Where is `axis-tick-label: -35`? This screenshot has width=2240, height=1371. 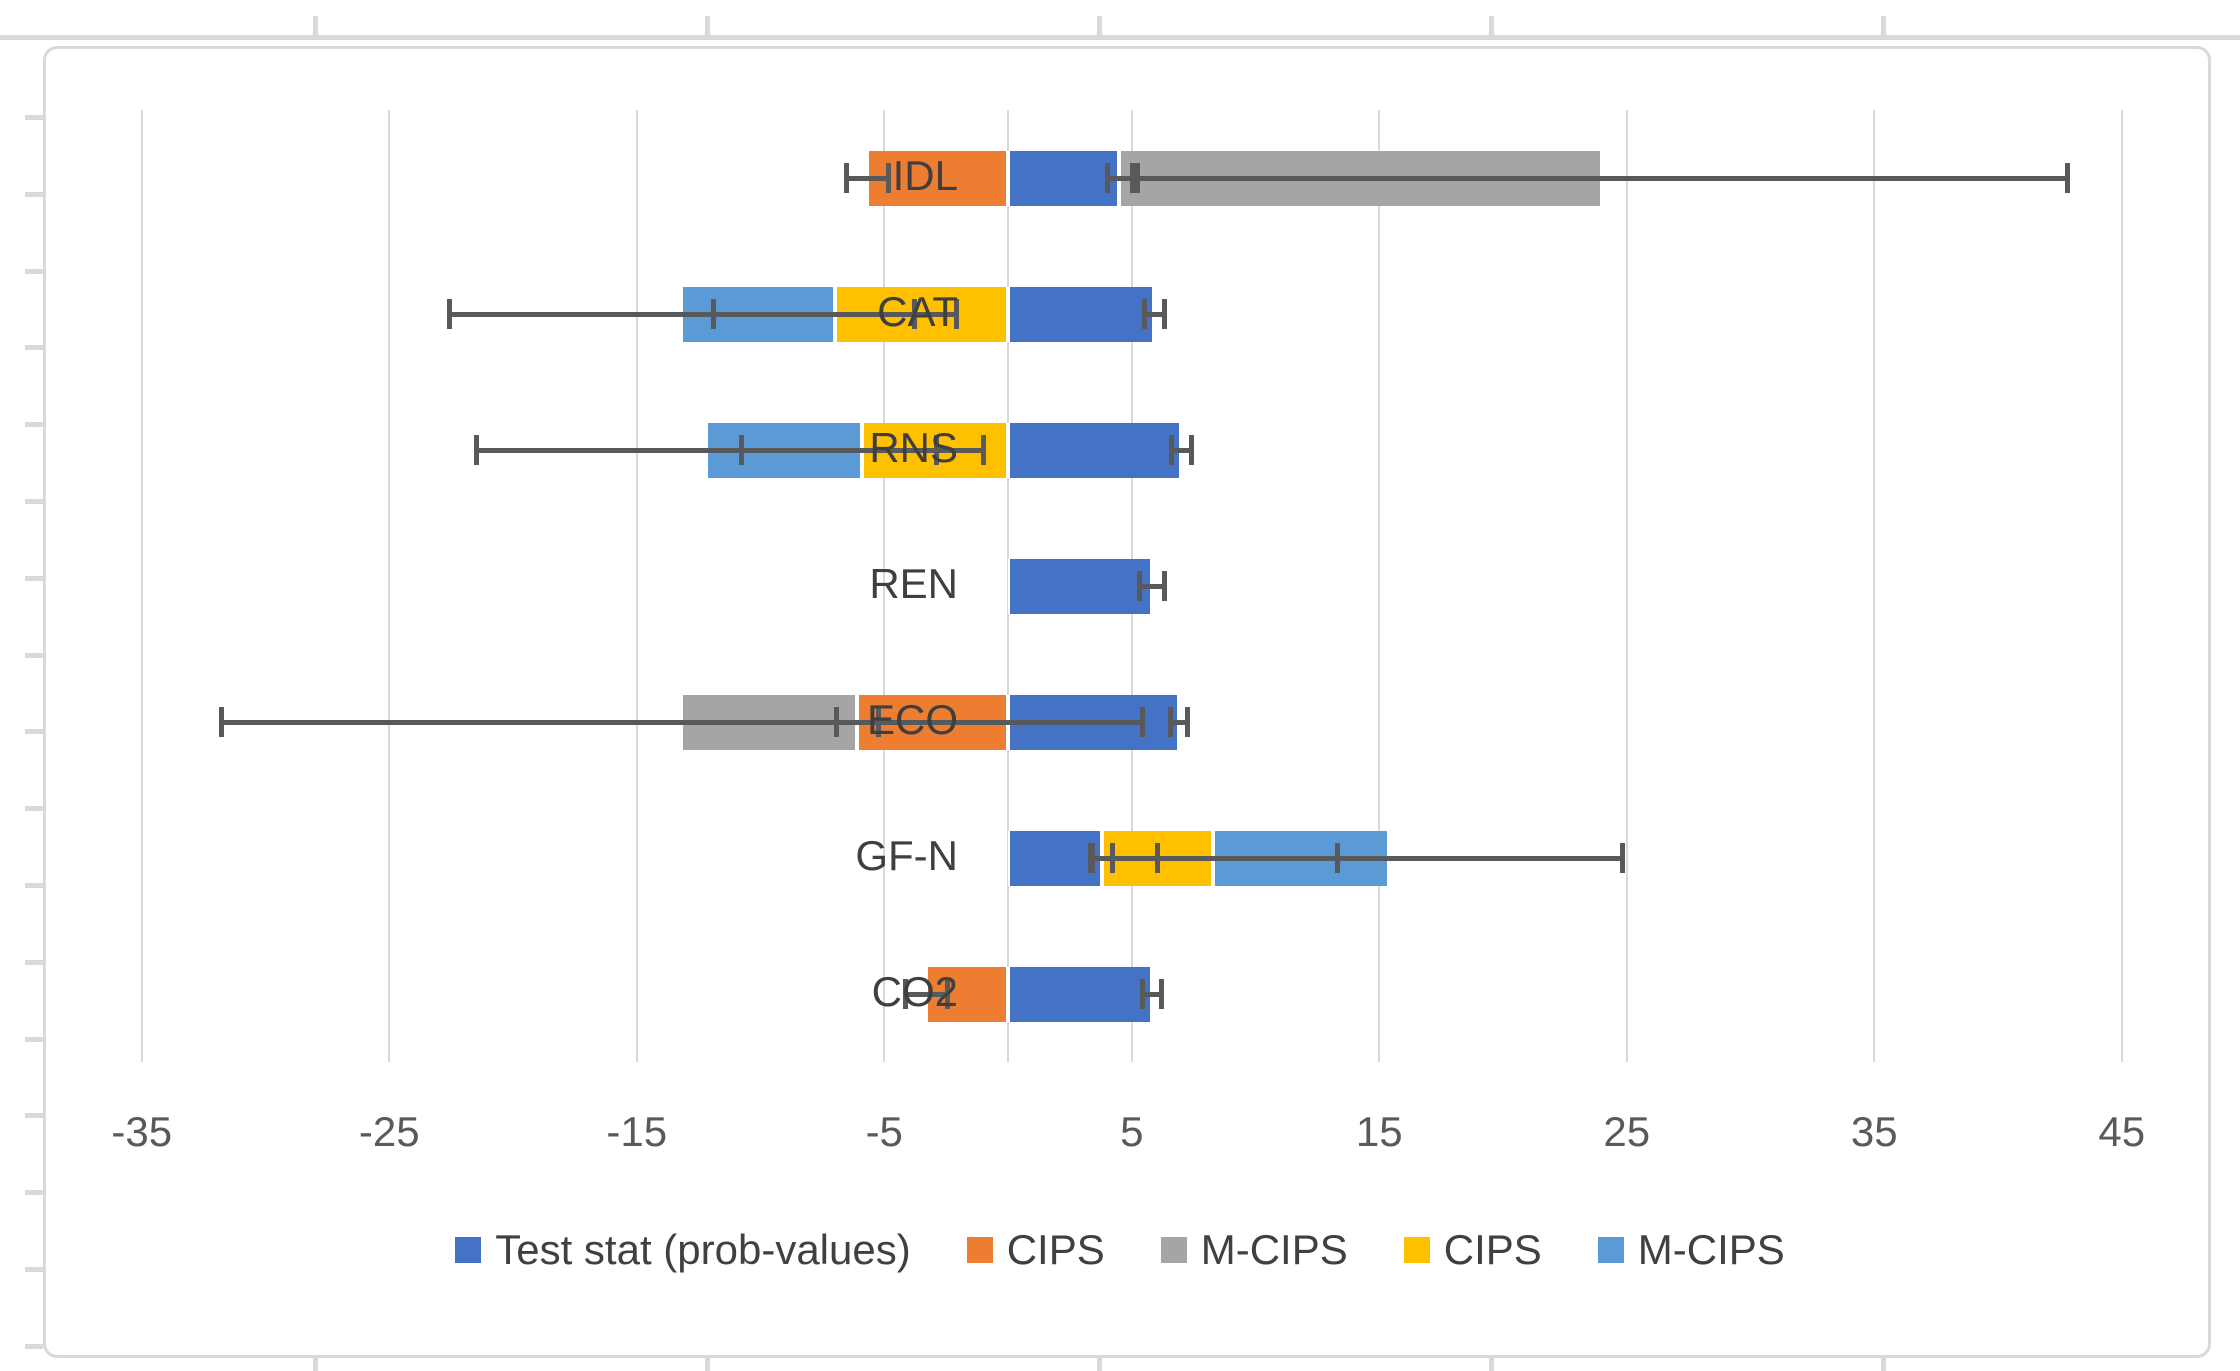
axis-tick-label: -35 is located at coordinates (142, 1131).